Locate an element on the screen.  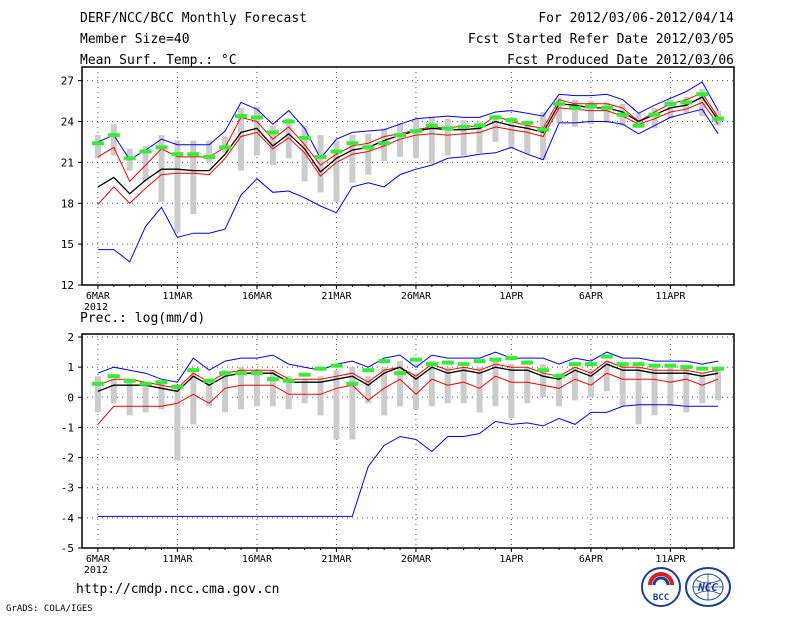
y-tick-label: -3 is located at coordinates (67, 488).